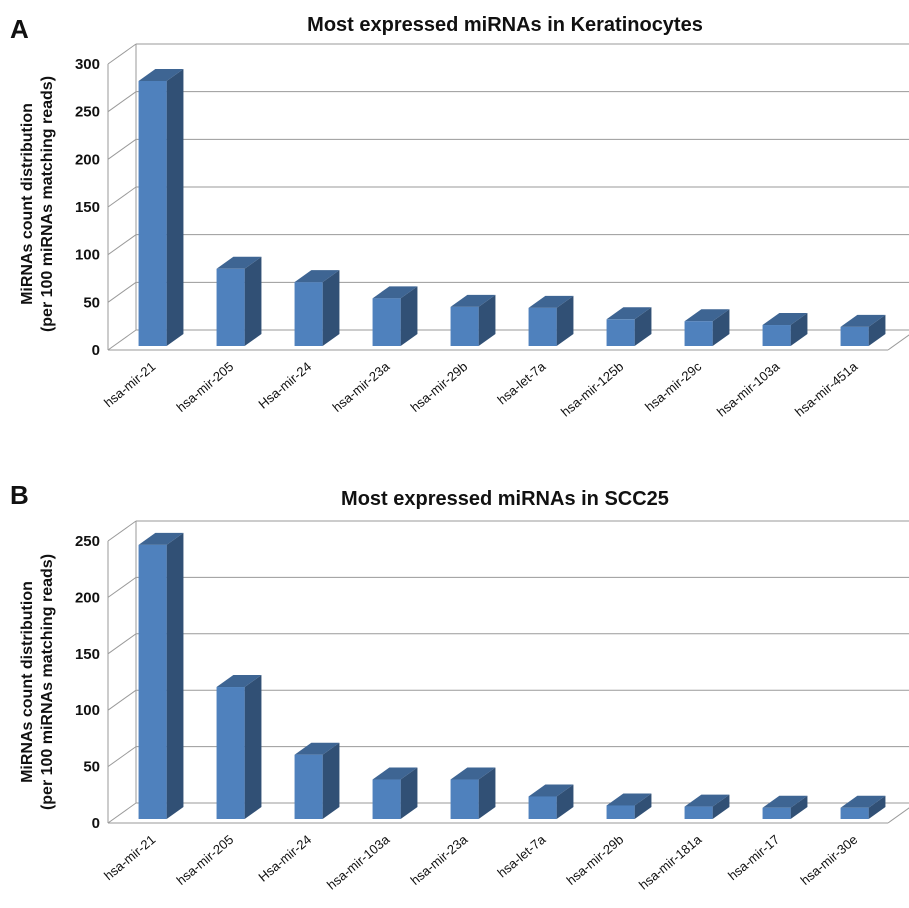 This screenshot has width=909, height=908. What do you see at coordinates (505, 499) in the screenshot?
I see `chart-title: Most expressed miRNAs in SCC25` at bounding box center [505, 499].